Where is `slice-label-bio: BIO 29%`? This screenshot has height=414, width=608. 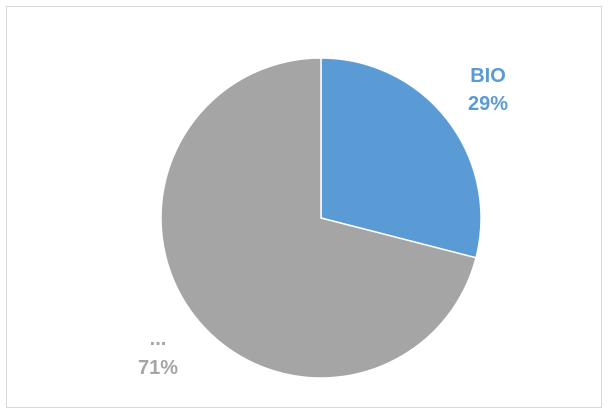
slice-label-bio: BIO 29% is located at coordinates (488, 90).